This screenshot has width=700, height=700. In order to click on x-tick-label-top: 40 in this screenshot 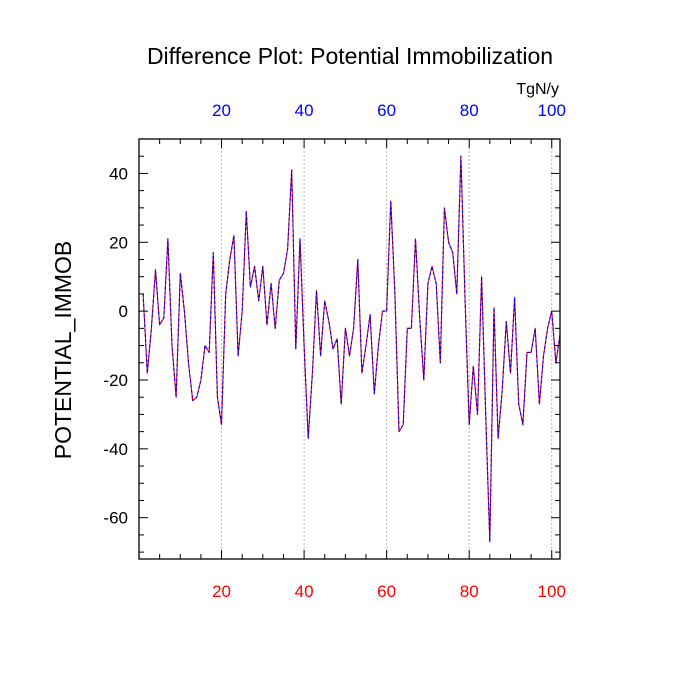, I will do `click(304, 110)`.